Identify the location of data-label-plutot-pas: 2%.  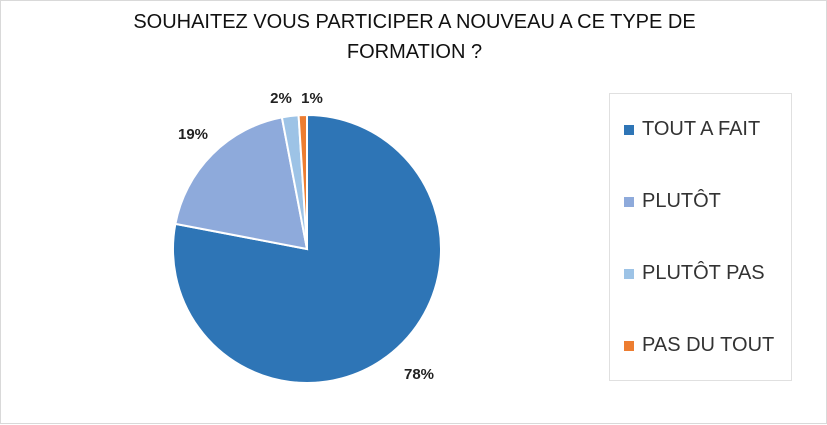
(281, 98).